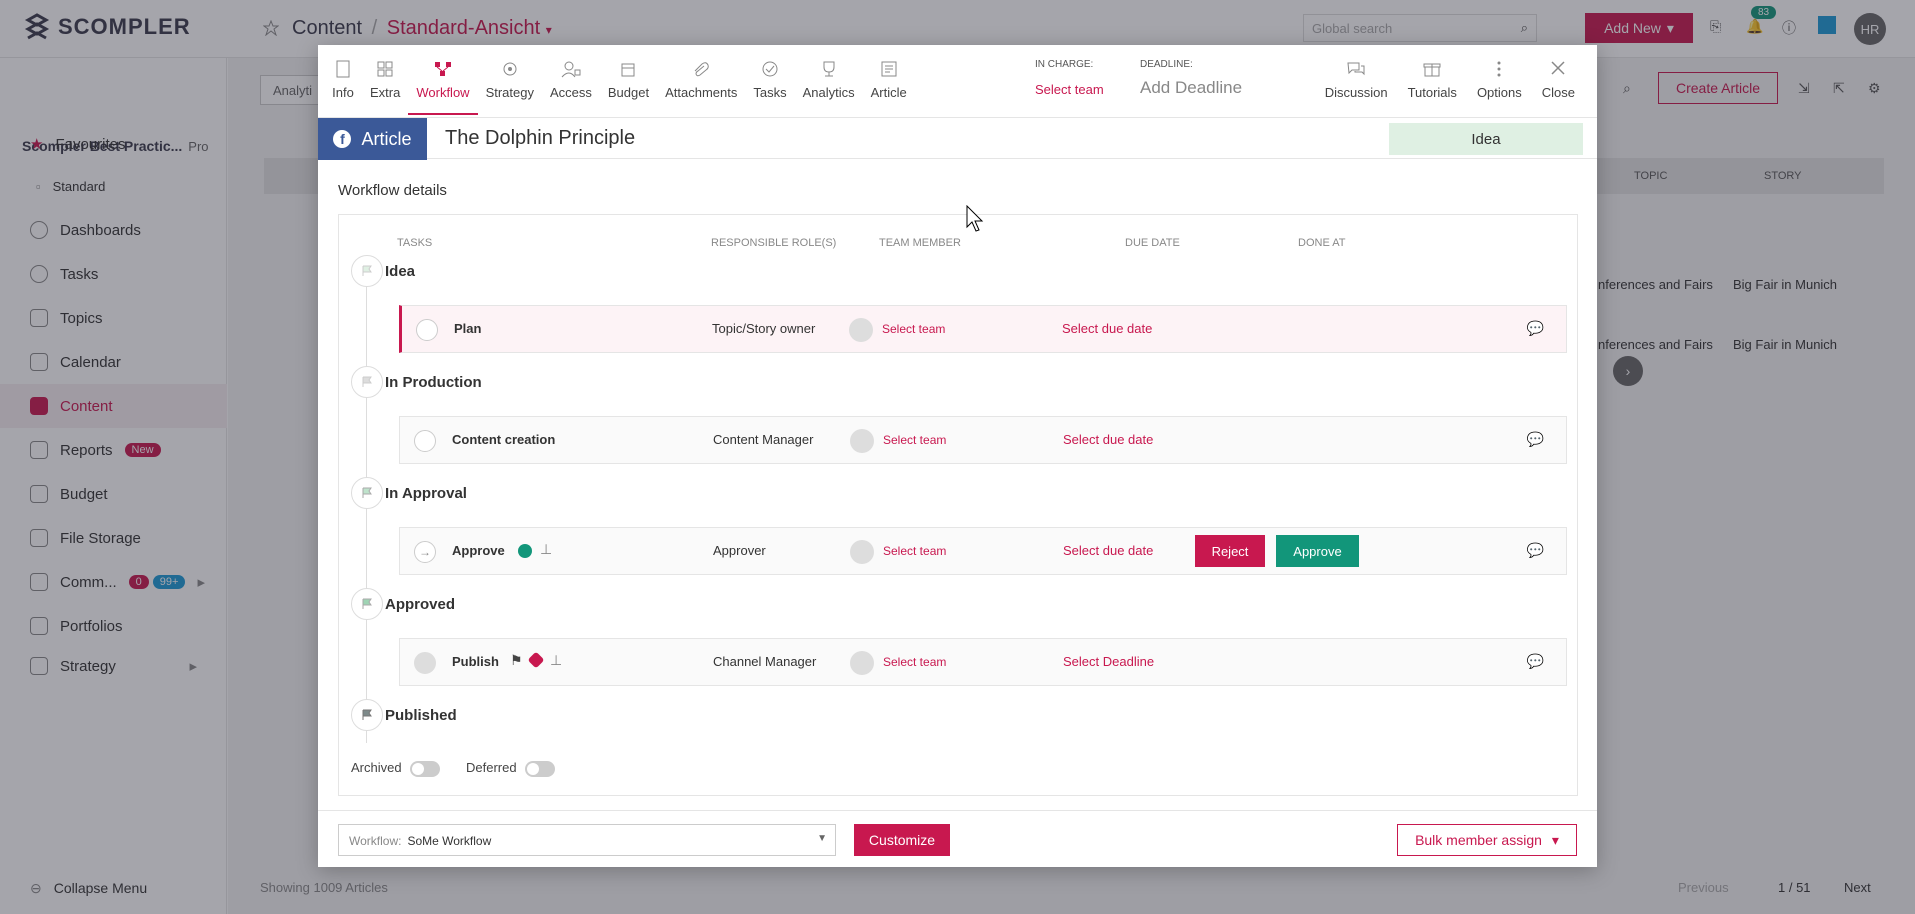  What do you see at coordinates (1109, 661) in the screenshot?
I see `select-deadline-button: Select Deadline` at bounding box center [1109, 661].